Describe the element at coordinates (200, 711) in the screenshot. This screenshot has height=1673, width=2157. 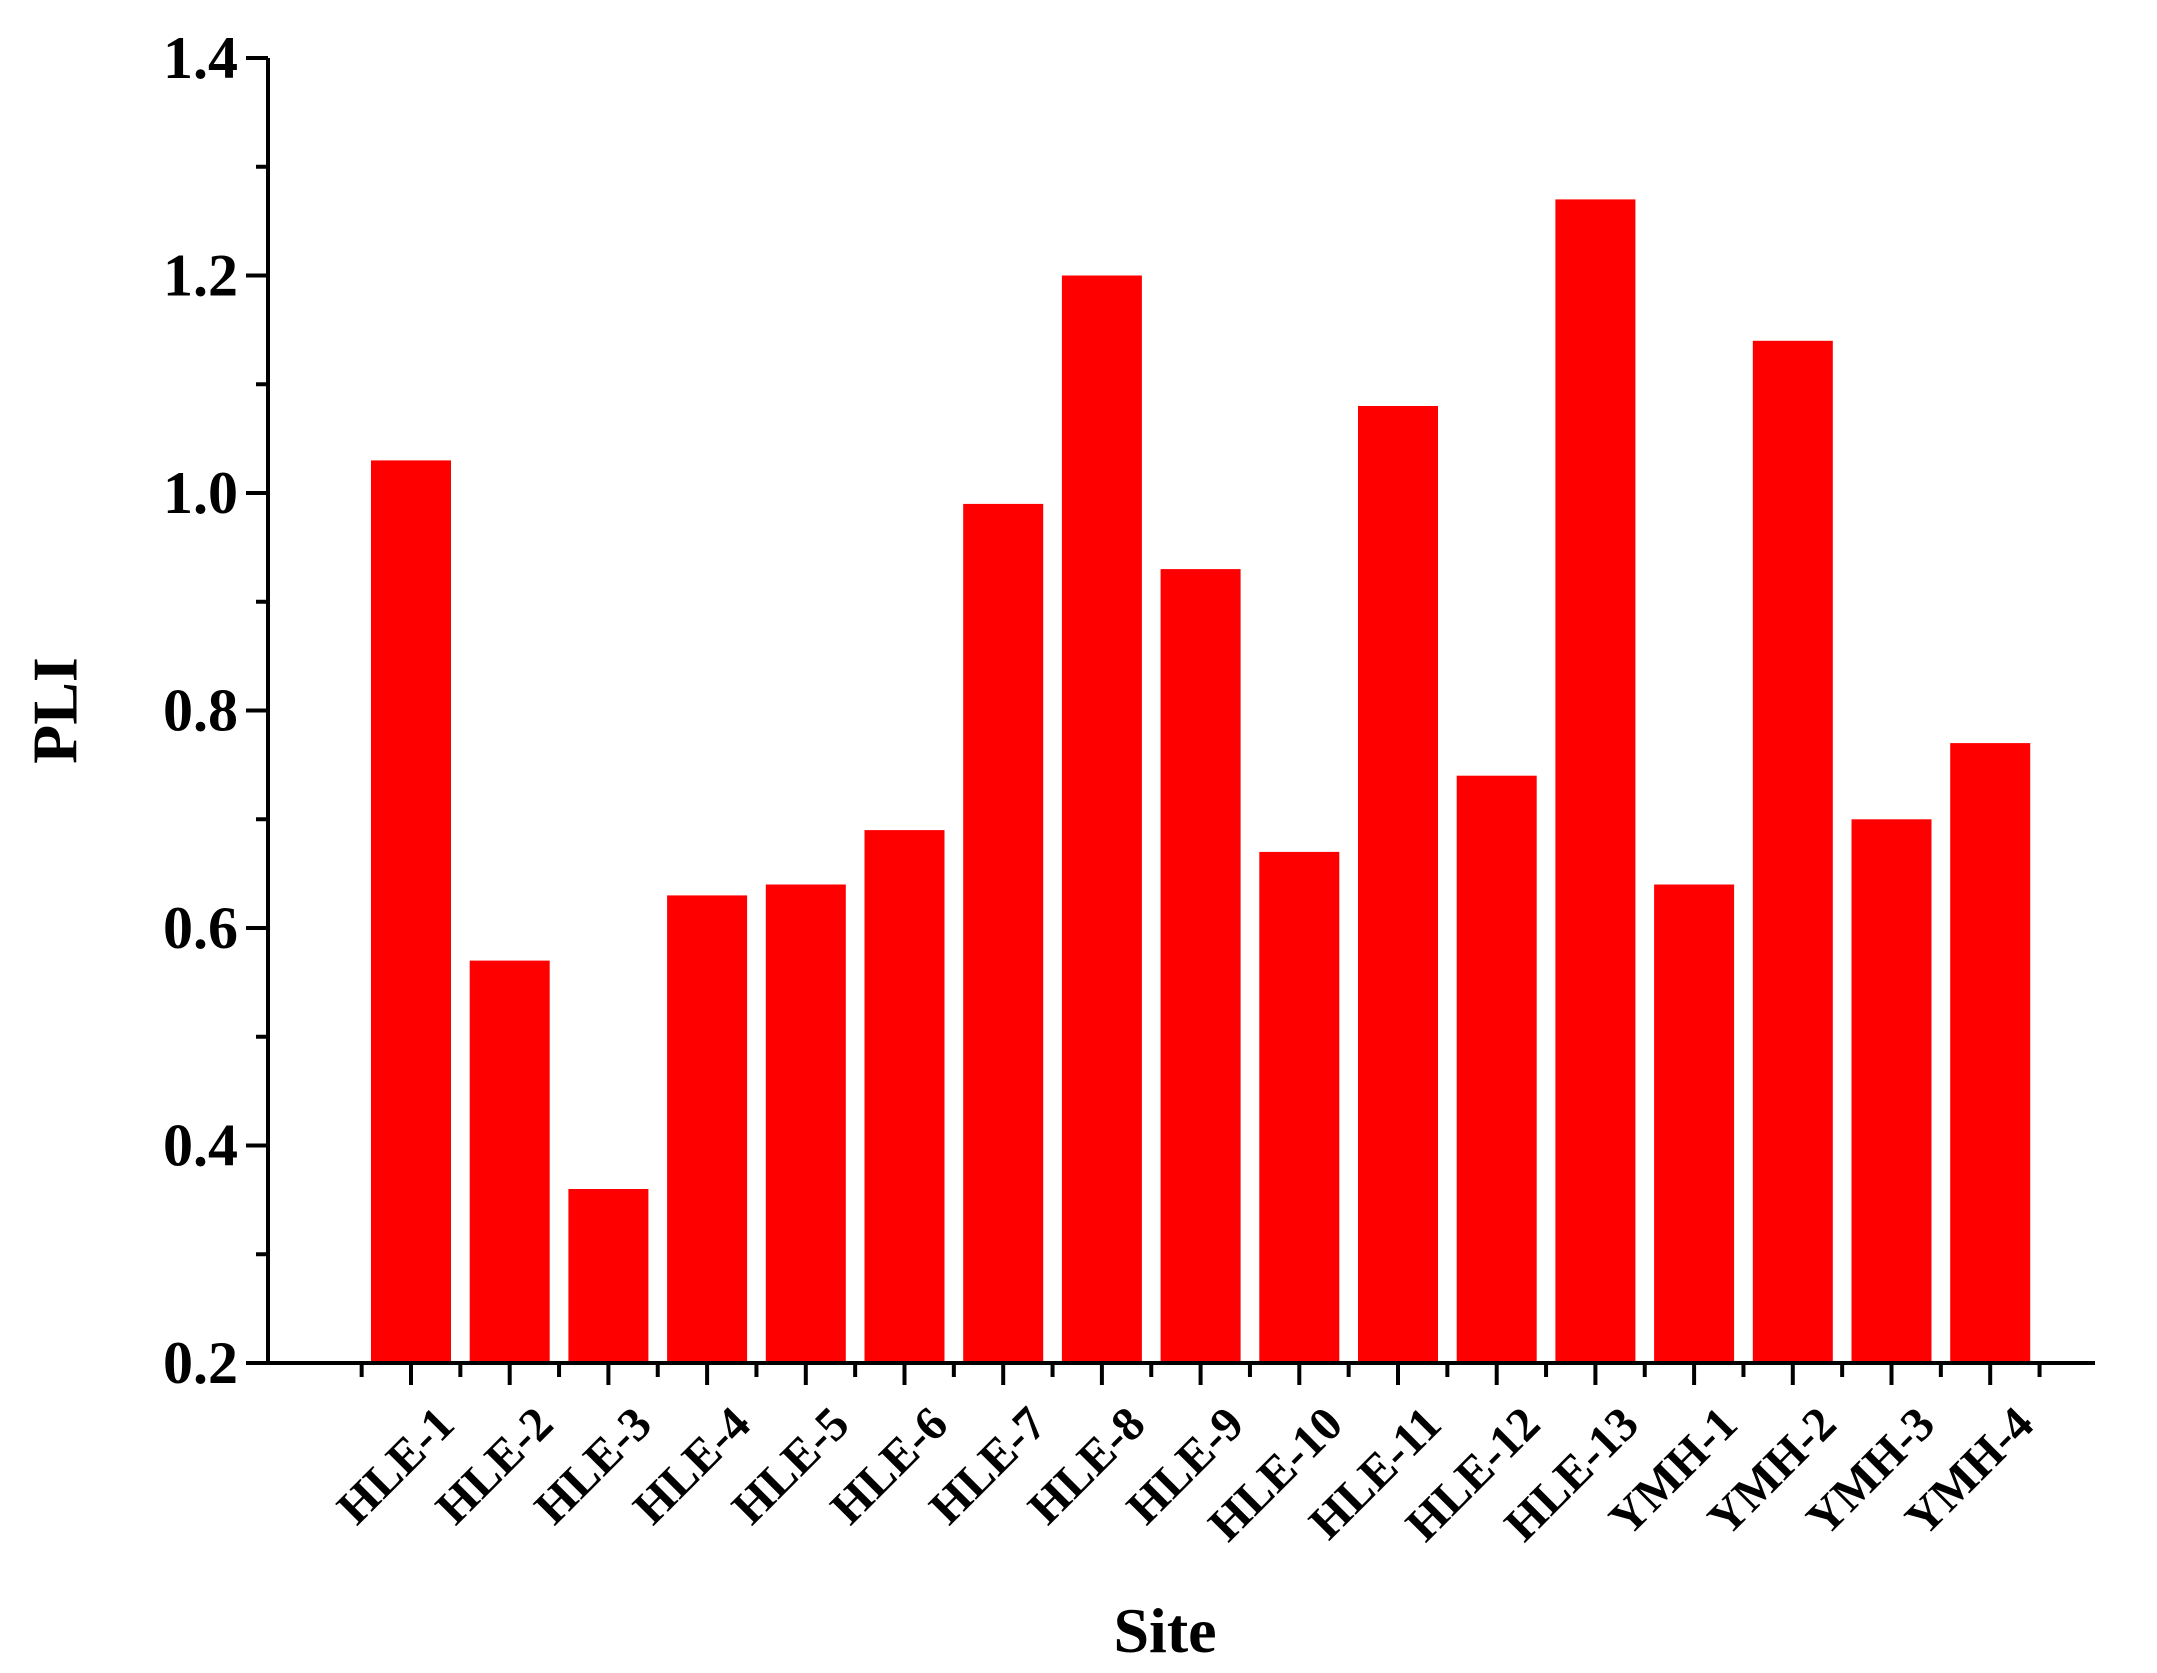
I see `y-tick-label: 0.8` at that location.